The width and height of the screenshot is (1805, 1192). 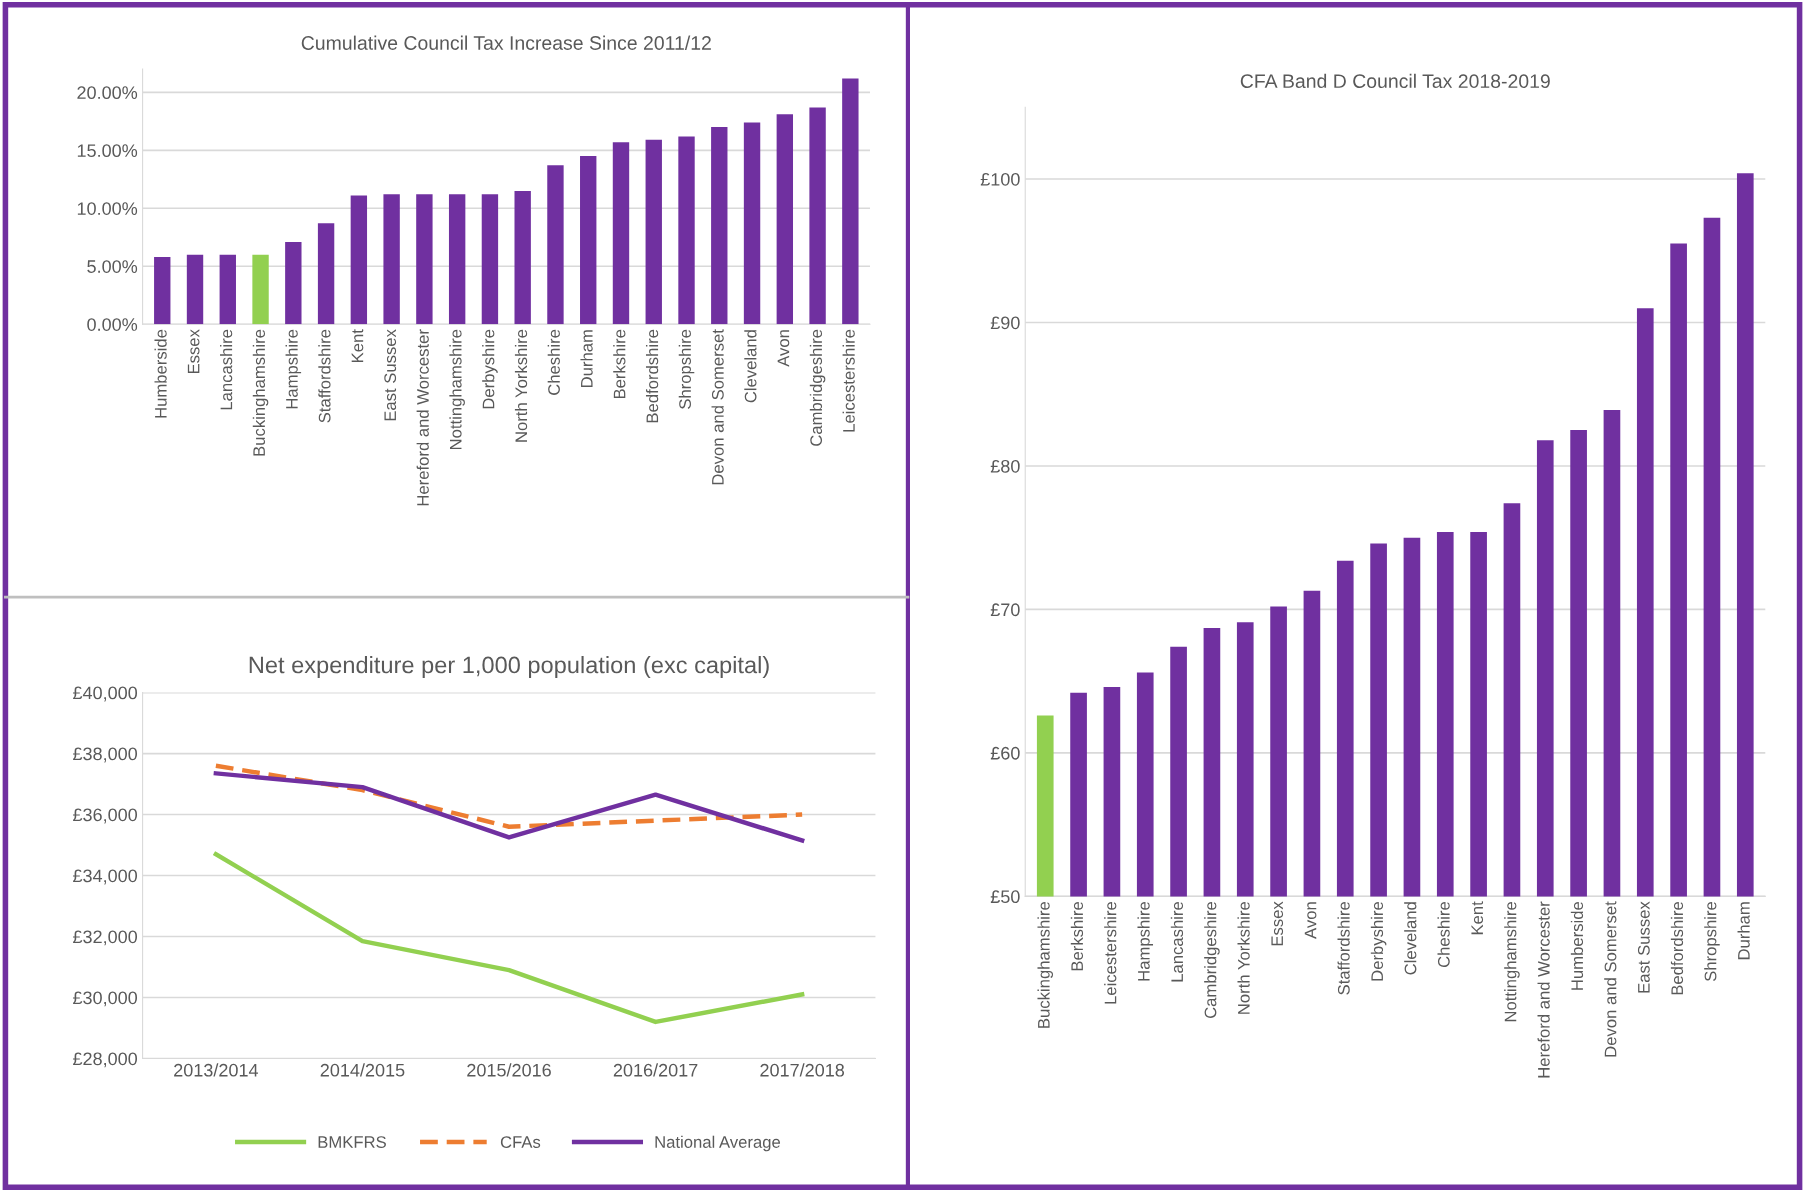 What do you see at coordinates (1005, 610) in the screenshot?
I see `y-tick-label: £70` at bounding box center [1005, 610].